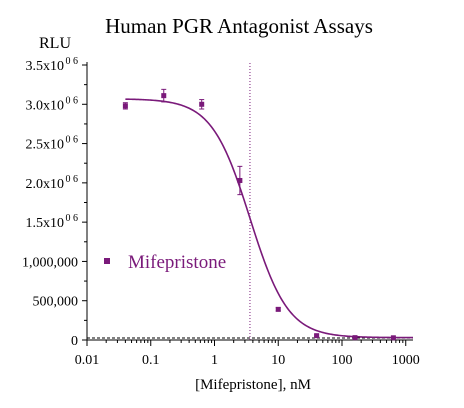  I want to click on y-tick-label: 0, so click(74, 341).